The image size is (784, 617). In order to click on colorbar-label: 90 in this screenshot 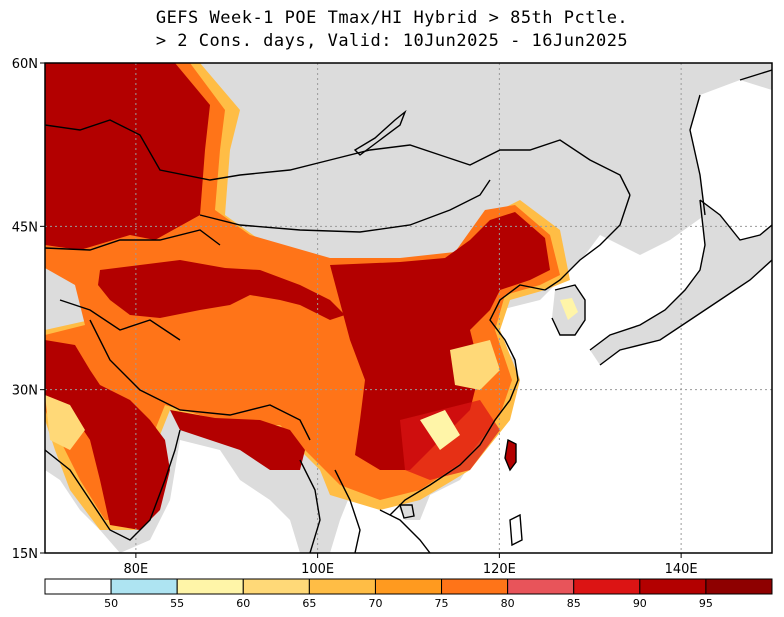, I will do `click(640, 603)`.